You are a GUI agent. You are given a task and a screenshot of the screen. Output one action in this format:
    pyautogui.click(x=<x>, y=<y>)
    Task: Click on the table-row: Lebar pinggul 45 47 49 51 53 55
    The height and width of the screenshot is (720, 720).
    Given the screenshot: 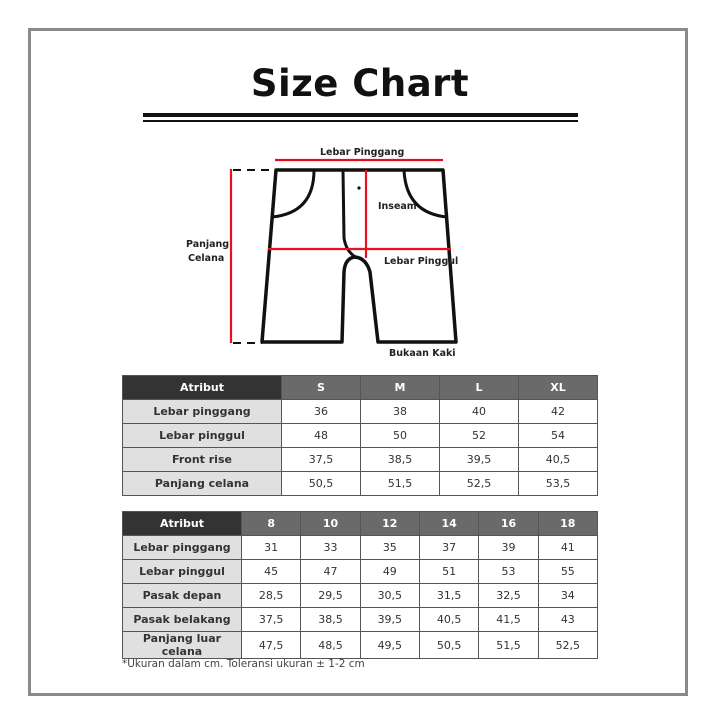 What is the action you would take?
    pyautogui.click(x=360, y=571)
    